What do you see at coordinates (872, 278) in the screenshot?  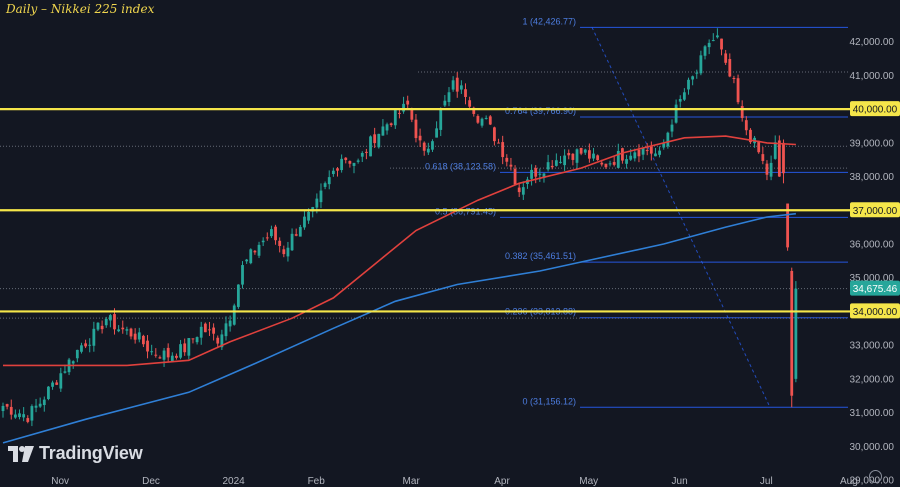 I see `price-axis-label: 35,000.00` at bounding box center [872, 278].